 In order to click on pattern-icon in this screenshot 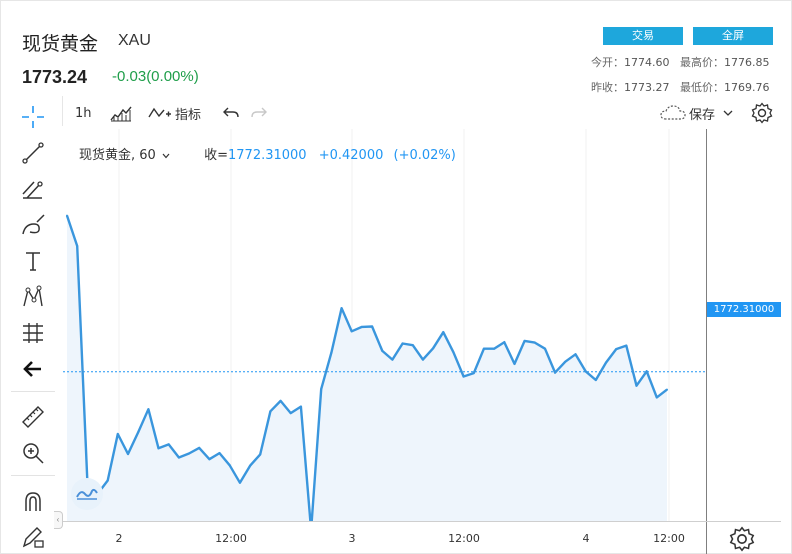, I will do `click(33, 296)`.